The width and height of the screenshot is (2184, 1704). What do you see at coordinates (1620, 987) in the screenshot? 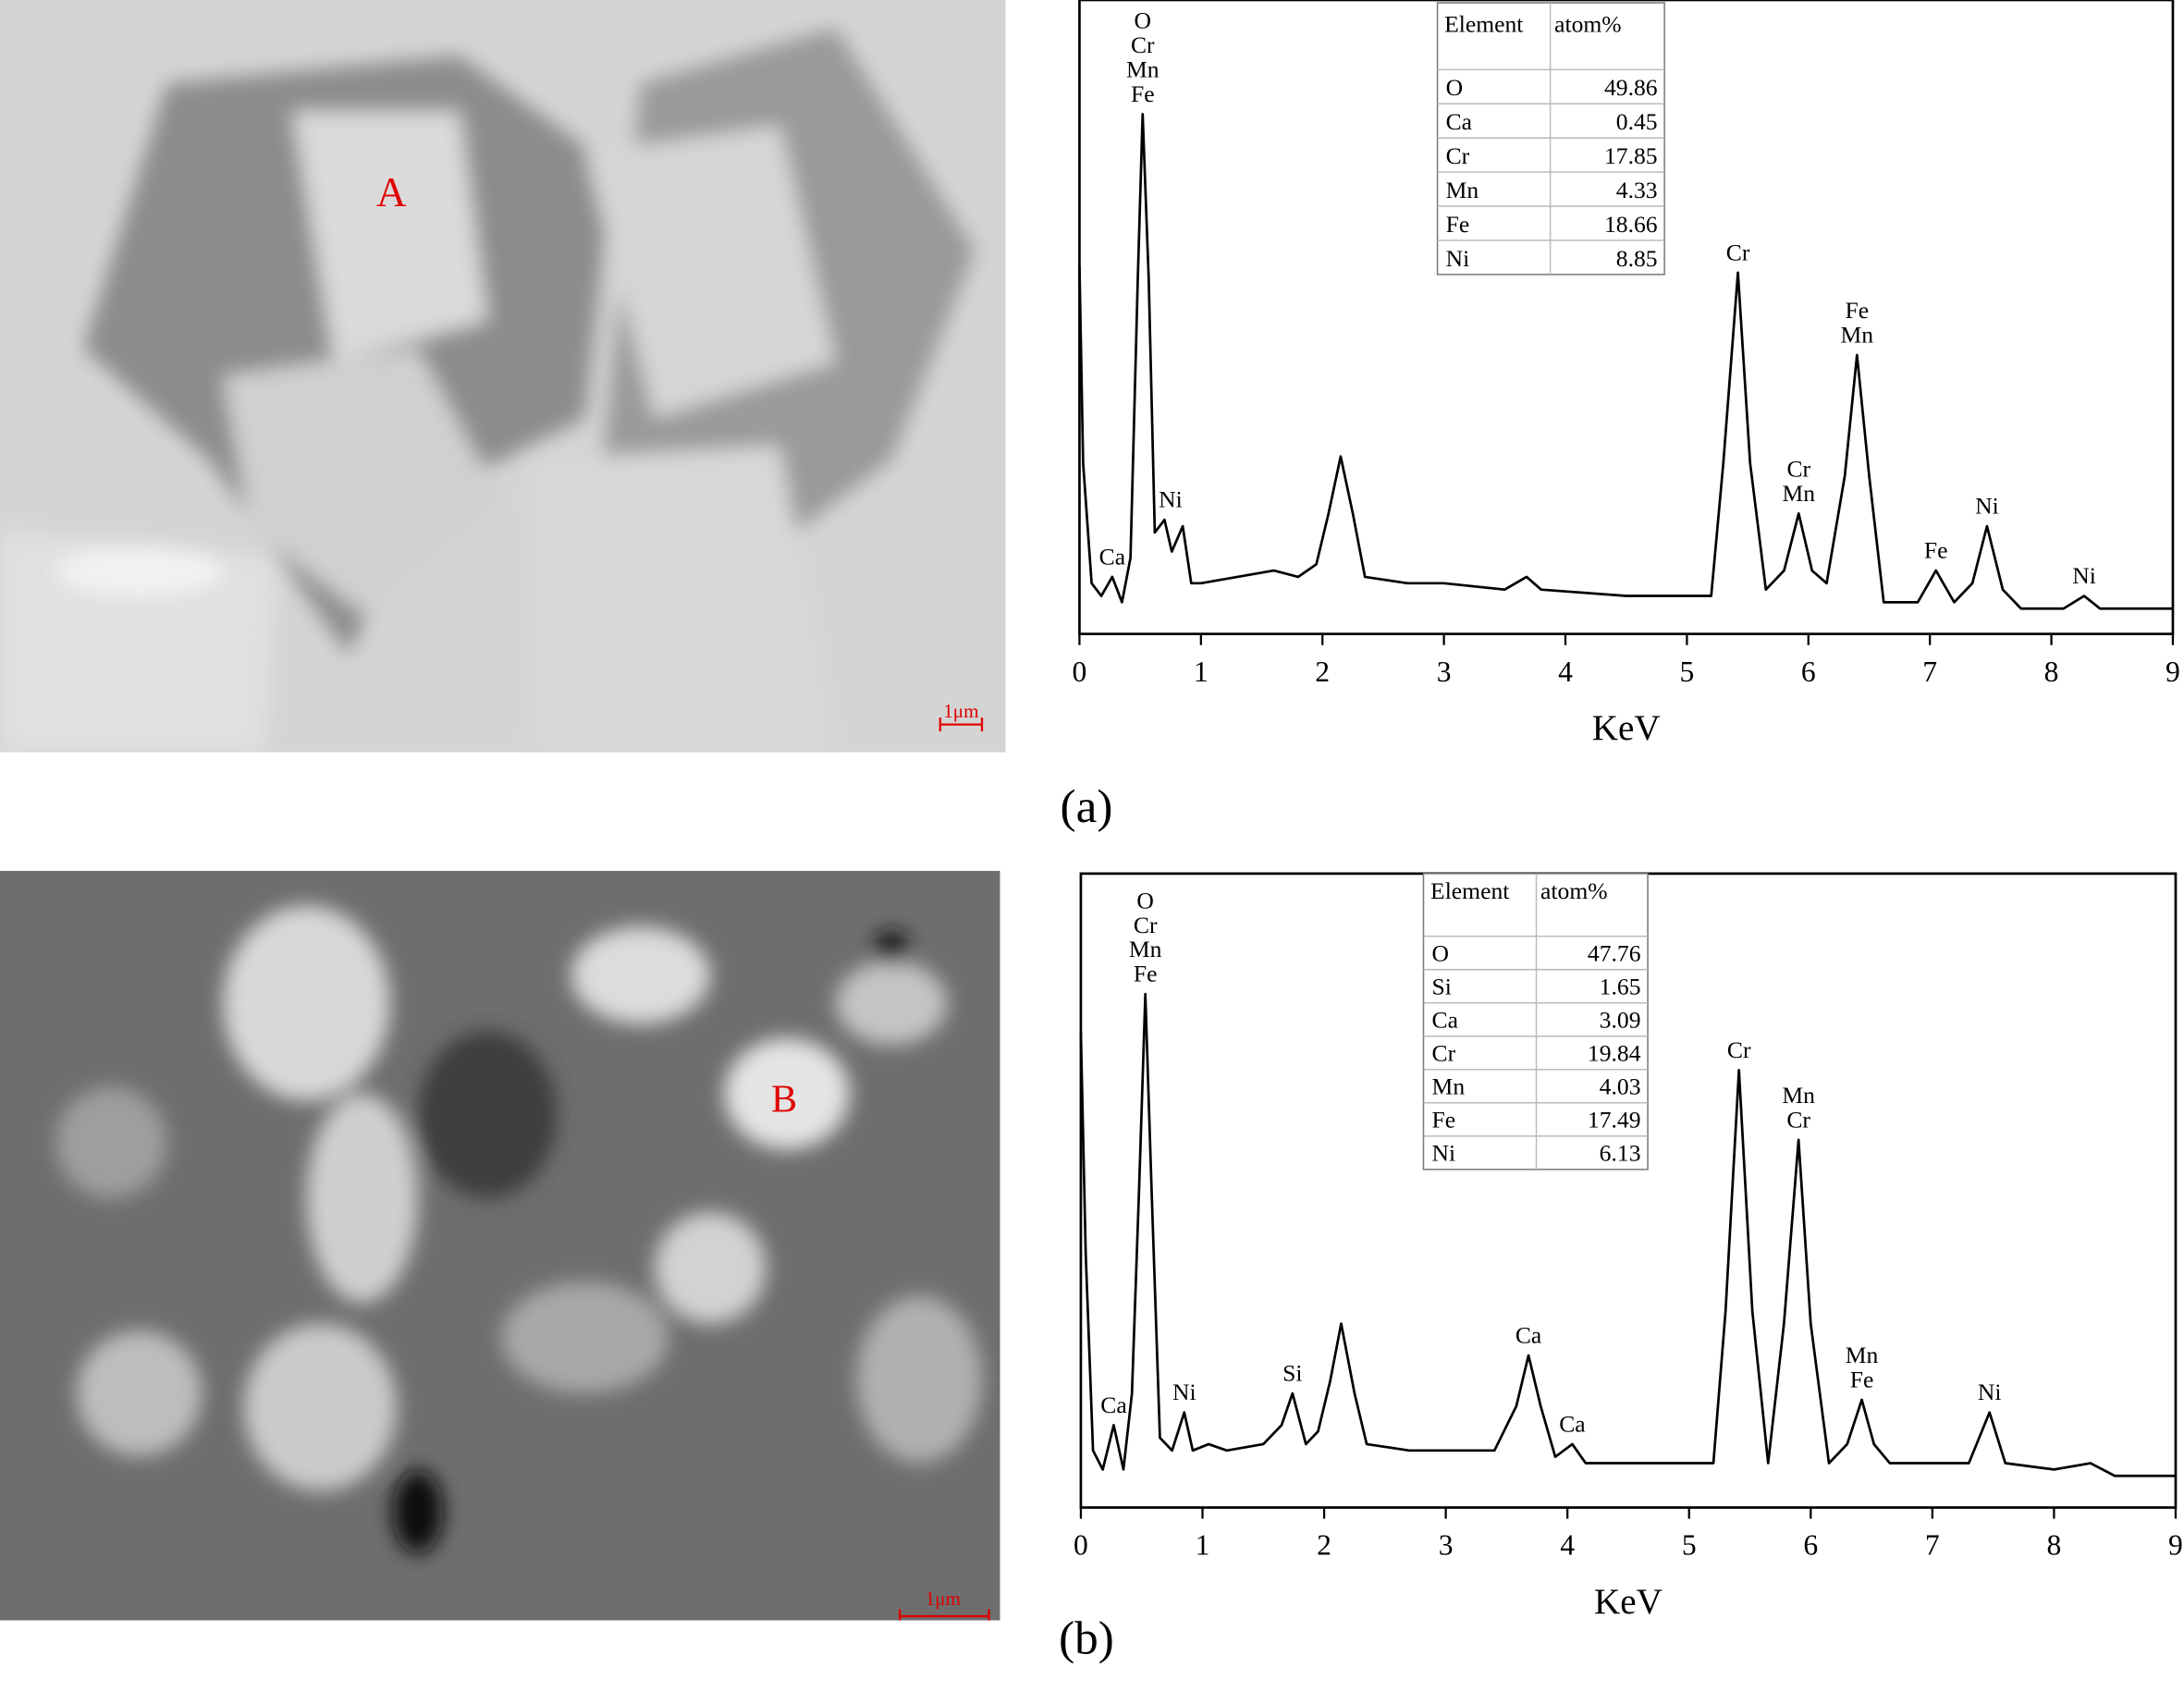
I see `table-cell: 1.65` at bounding box center [1620, 987].